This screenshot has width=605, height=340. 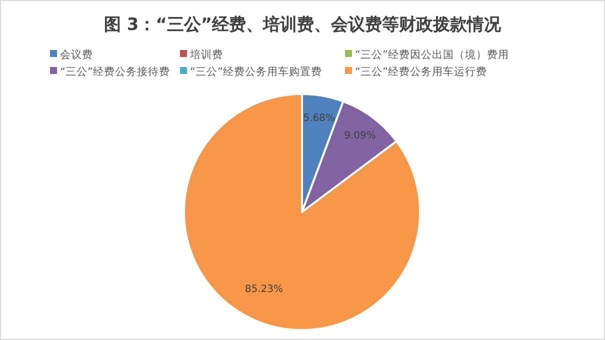 What do you see at coordinates (303, 25) in the screenshot?
I see `chart-title: 图 3：“三公”经费、培训费、会议费等财政拨款情况` at bounding box center [303, 25].